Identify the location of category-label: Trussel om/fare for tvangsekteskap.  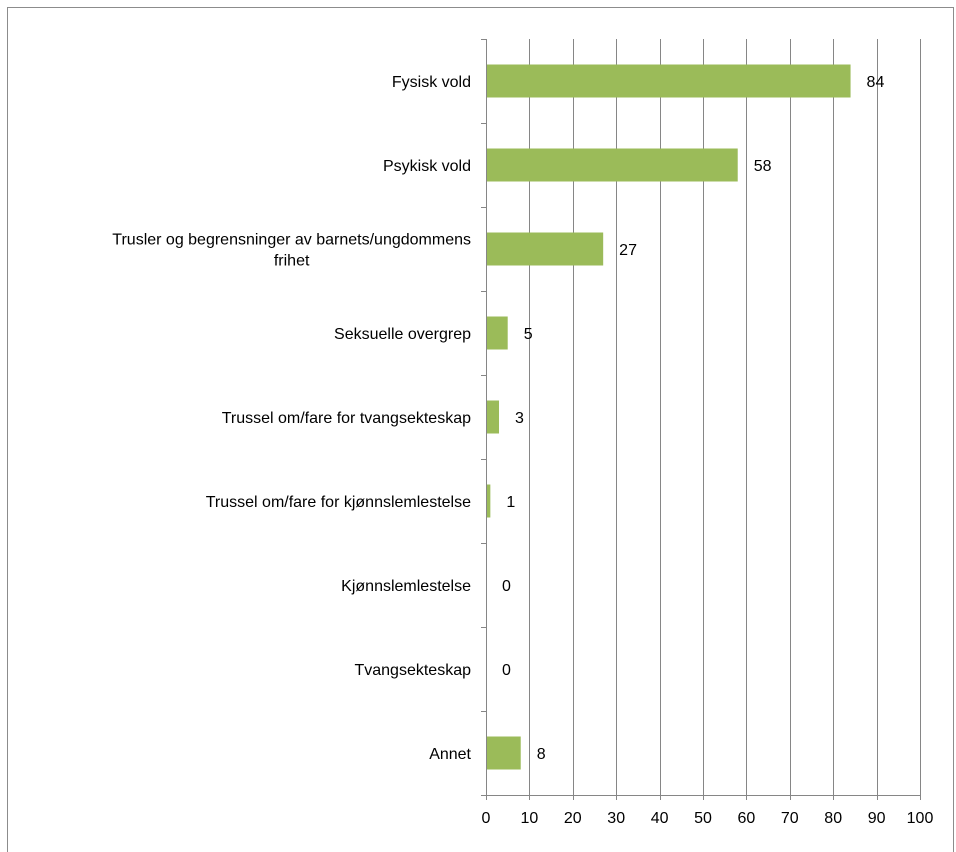
(346, 418).